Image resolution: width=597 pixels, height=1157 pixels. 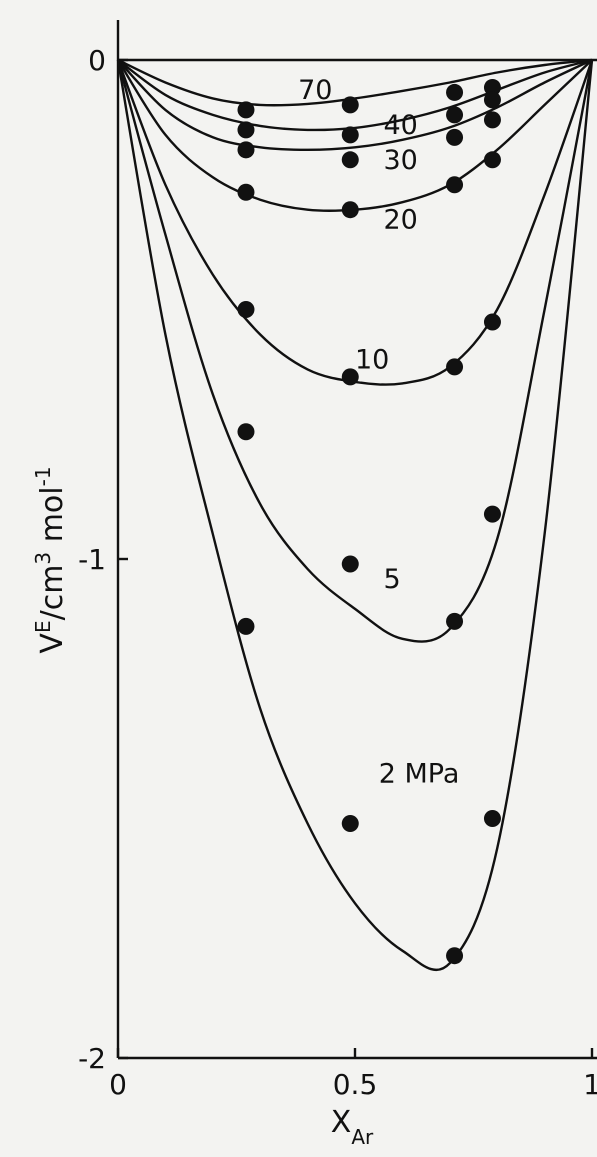 What do you see at coordinates (362, 1137) in the screenshot?
I see `x-axis-title-sub: Ar` at bounding box center [362, 1137].